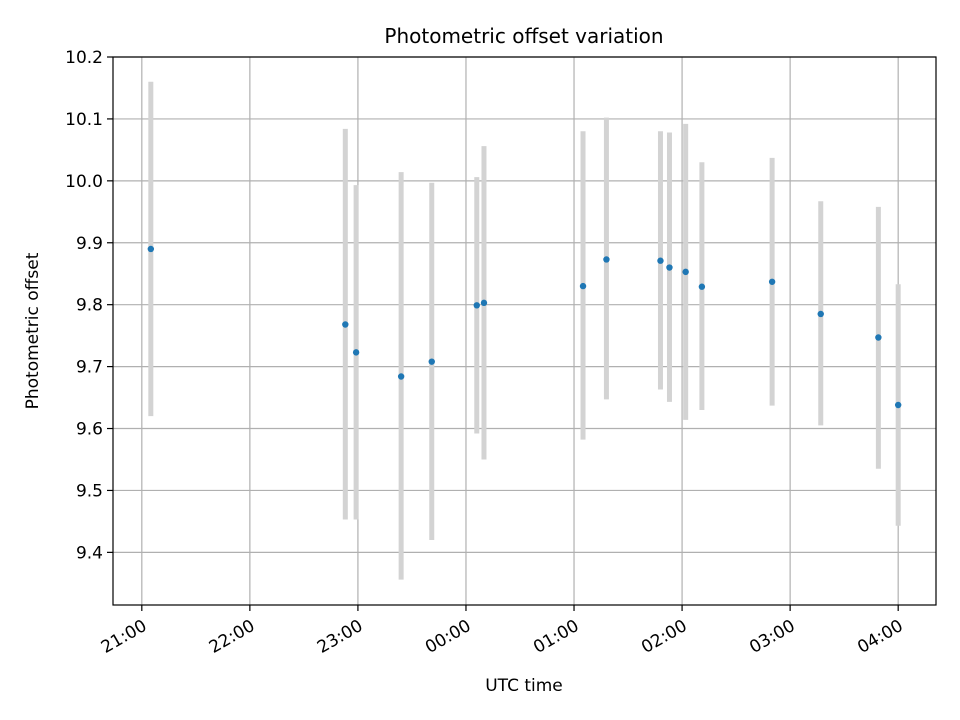 This screenshot has height=720, width=960. Describe the element at coordinates (84, 120) in the screenshot. I see `y-tick-label: 10.1` at that location.